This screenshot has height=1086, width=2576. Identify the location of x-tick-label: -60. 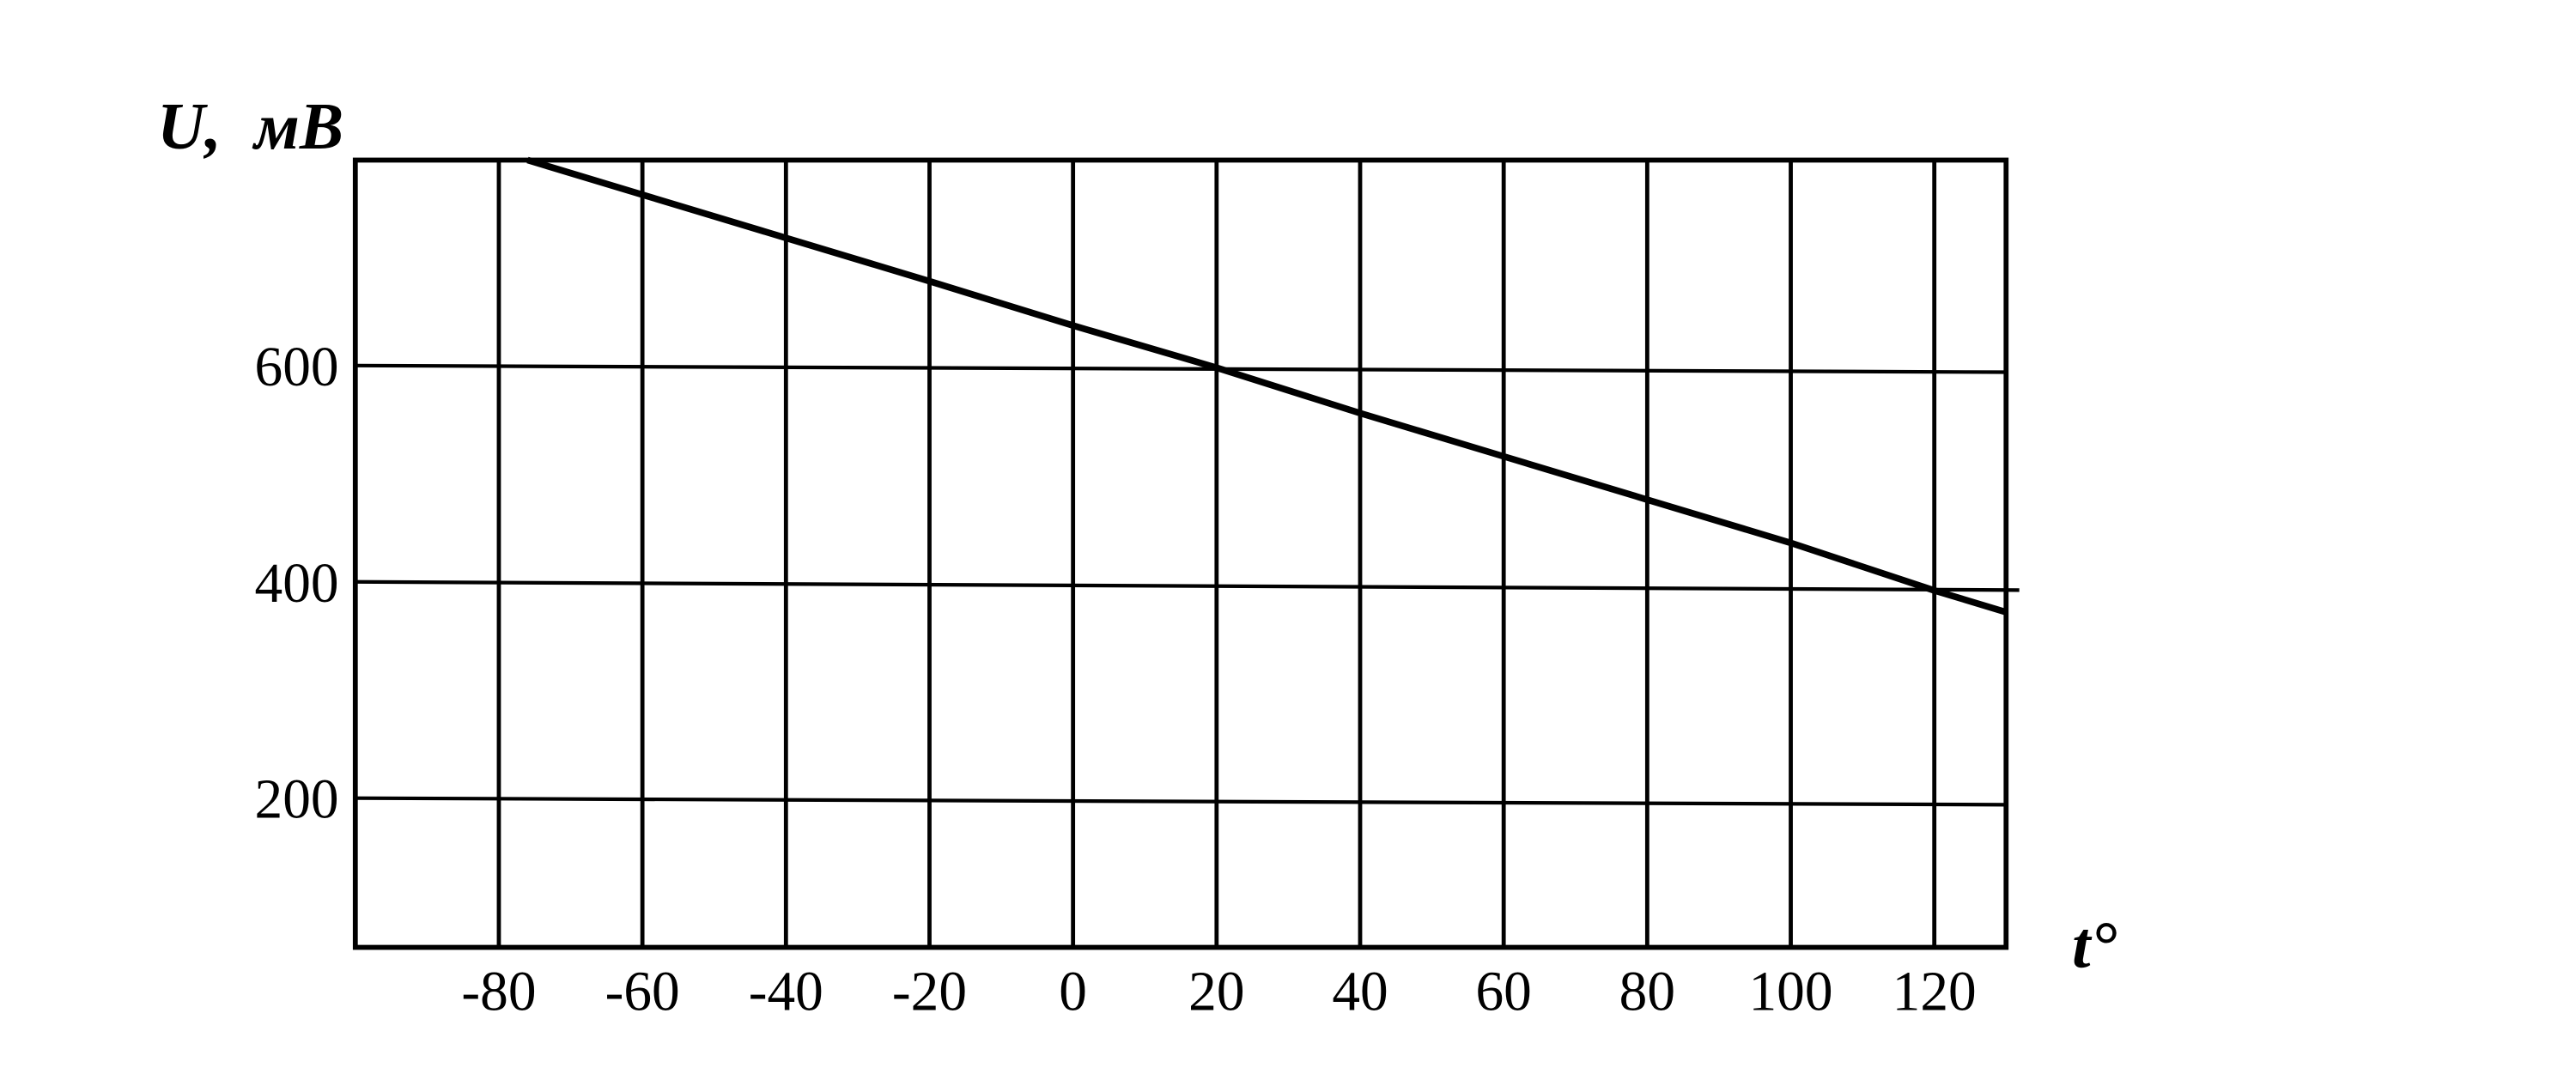
(642, 992).